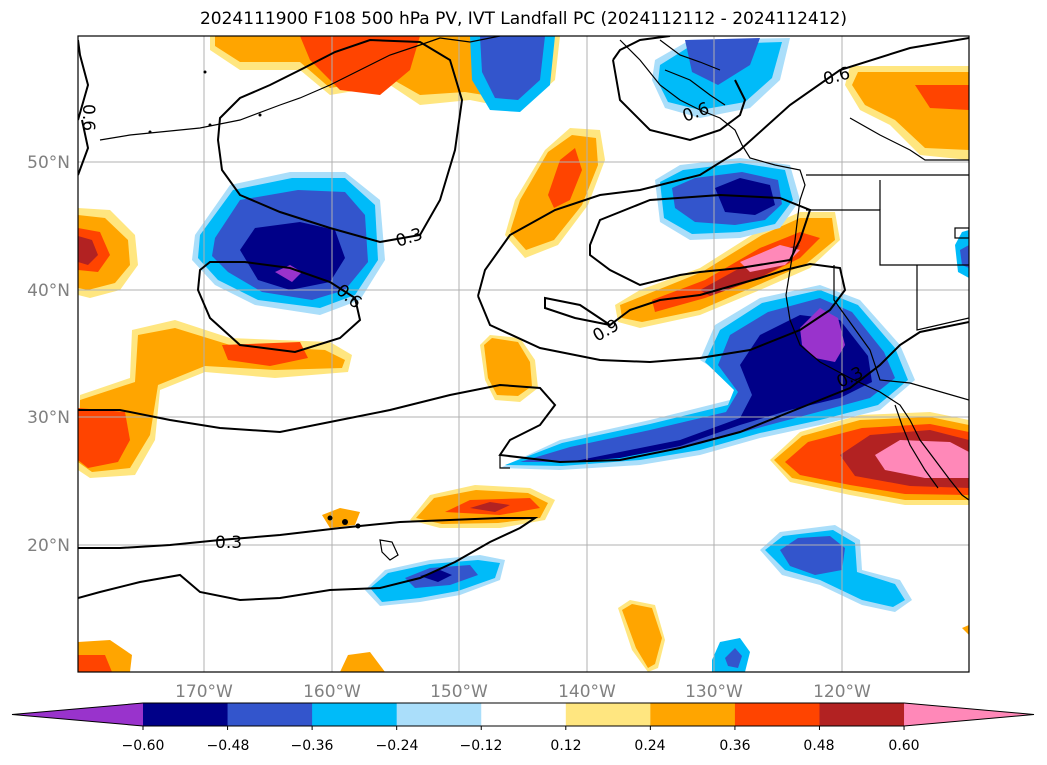  What do you see at coordinates (907, 113) in the screenshot?
I see `positive-anomaly-northwest-canada` at bounding box center [907, 113].